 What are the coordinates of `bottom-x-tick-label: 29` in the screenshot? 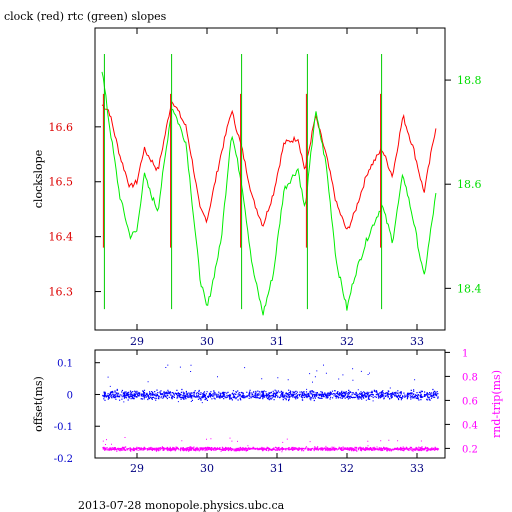 It's located at (137, 468).